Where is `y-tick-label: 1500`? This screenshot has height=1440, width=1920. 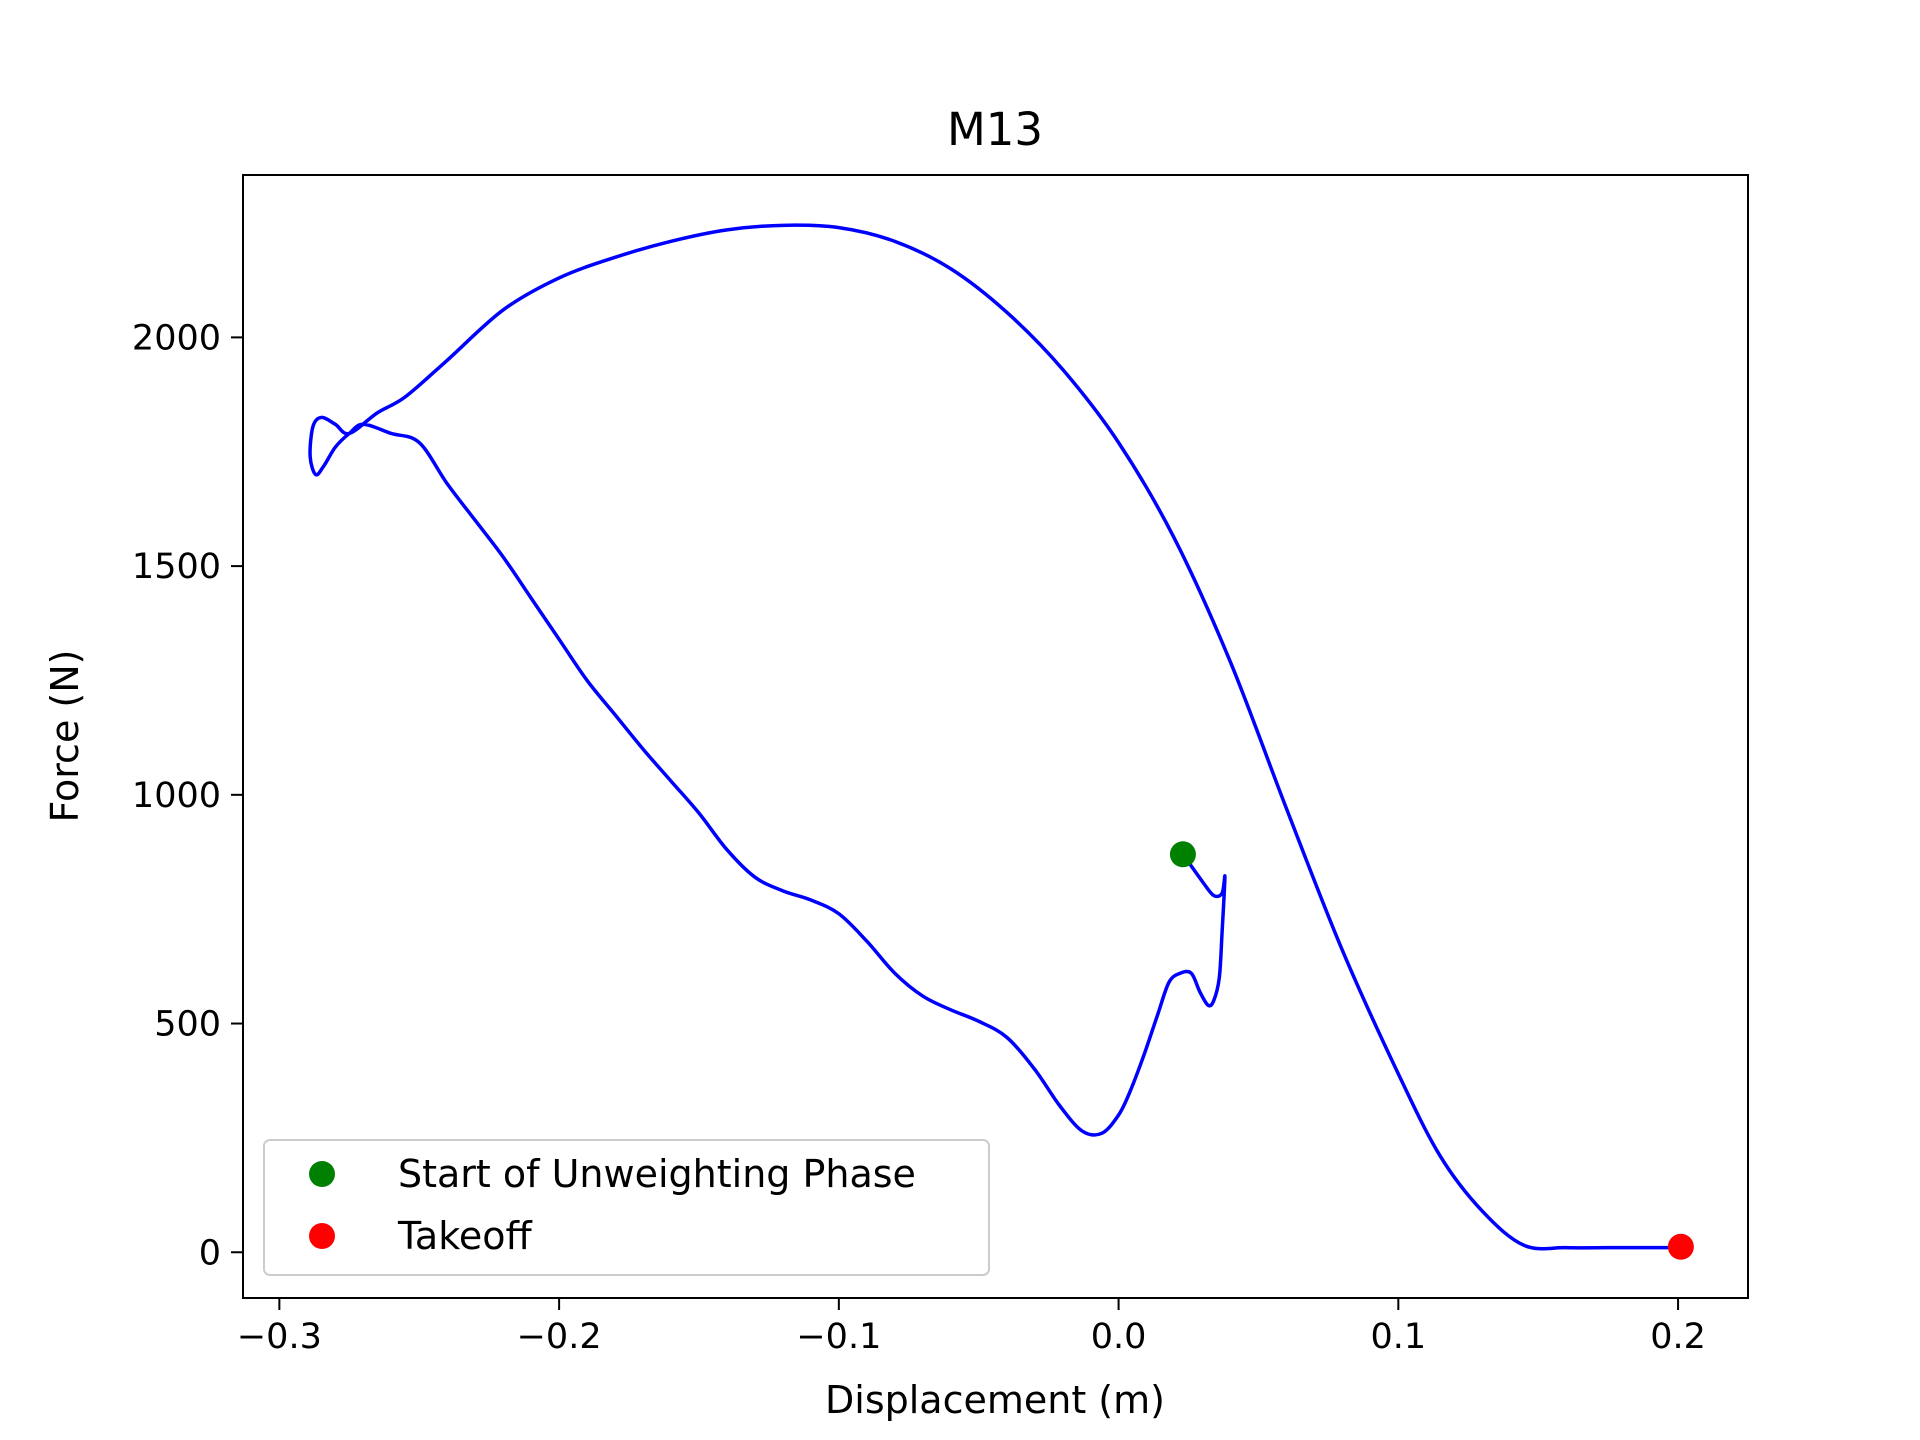 y-tick-label: 1500 is located at coordinates (176, 567).